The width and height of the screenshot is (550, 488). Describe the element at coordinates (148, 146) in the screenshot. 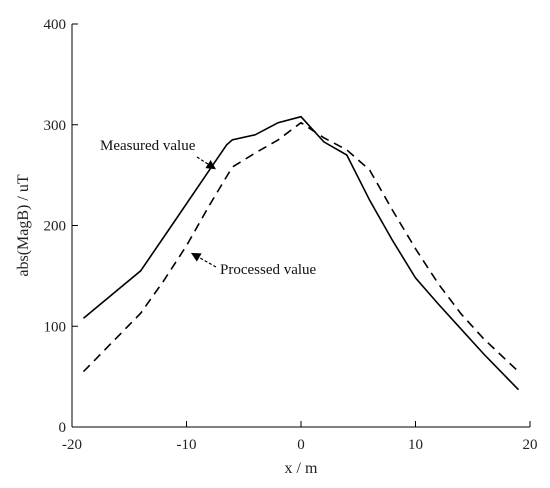

I see `measured-value-annotation: Measured value` at that location.